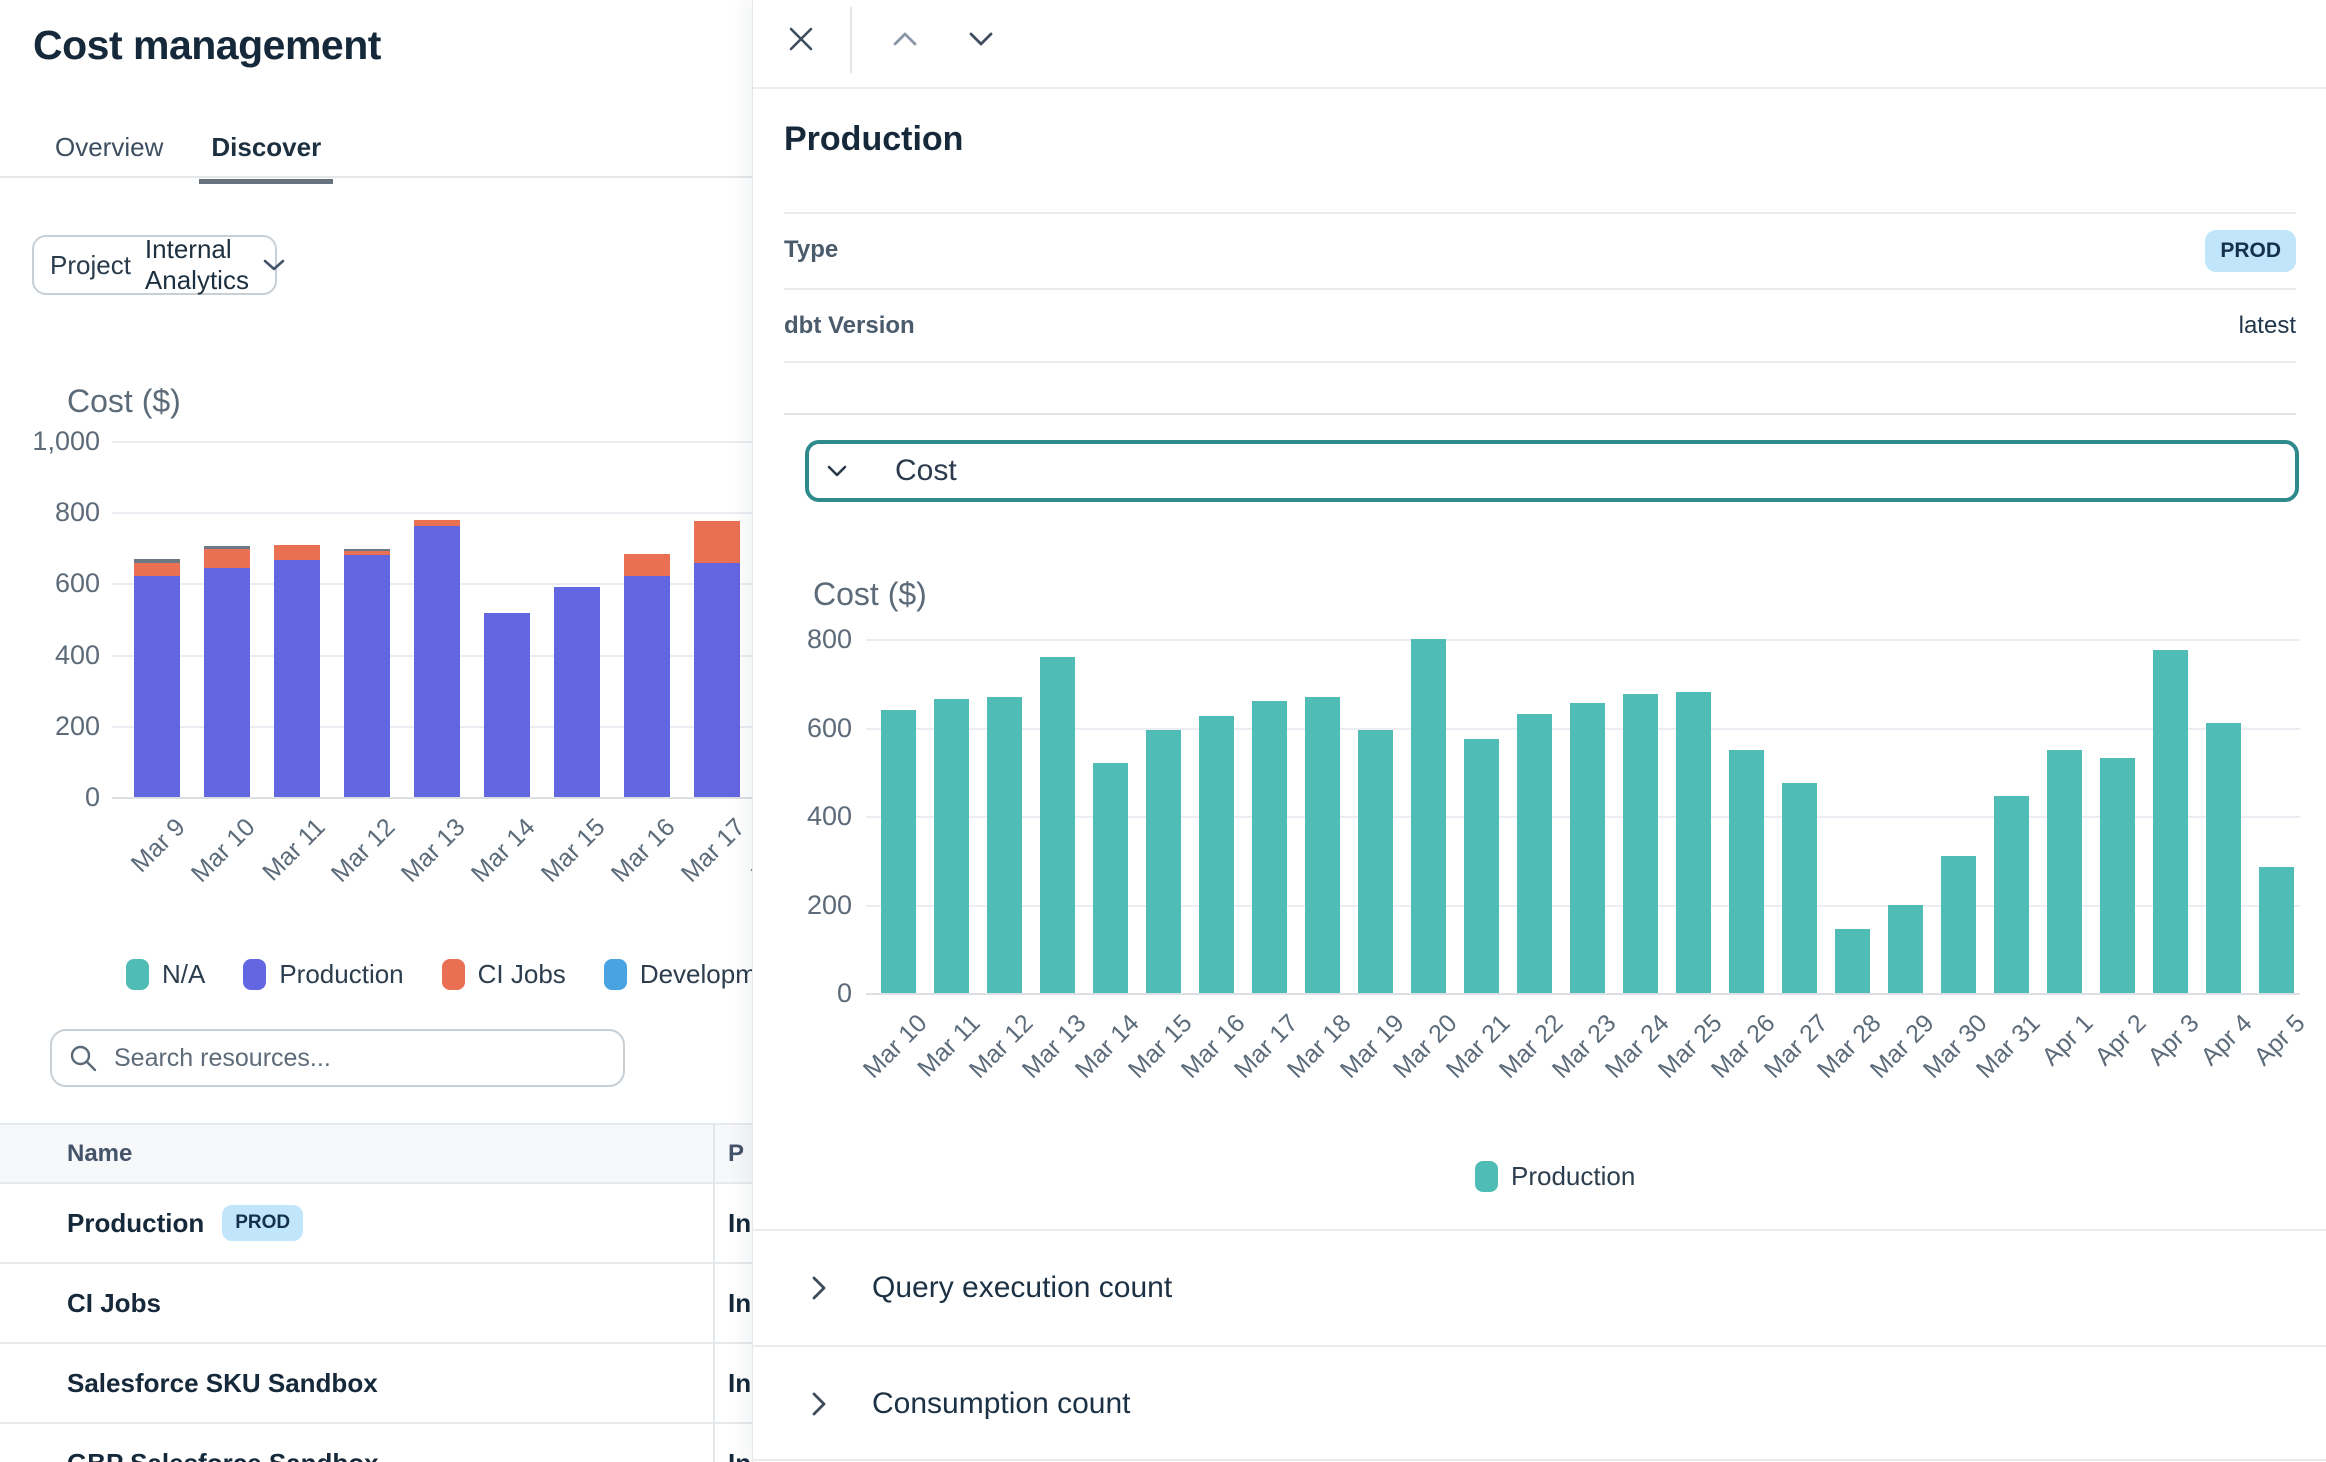 This screenshot has height=1462, width=2326. I want to click on search-box, so click(337, 1058).